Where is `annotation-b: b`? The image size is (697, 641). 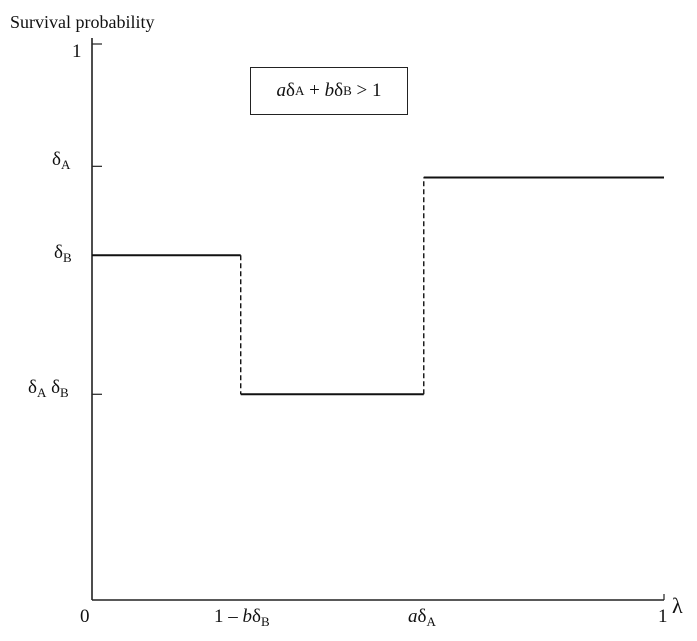 annotation-b: b is located at coordinates (329, 90).